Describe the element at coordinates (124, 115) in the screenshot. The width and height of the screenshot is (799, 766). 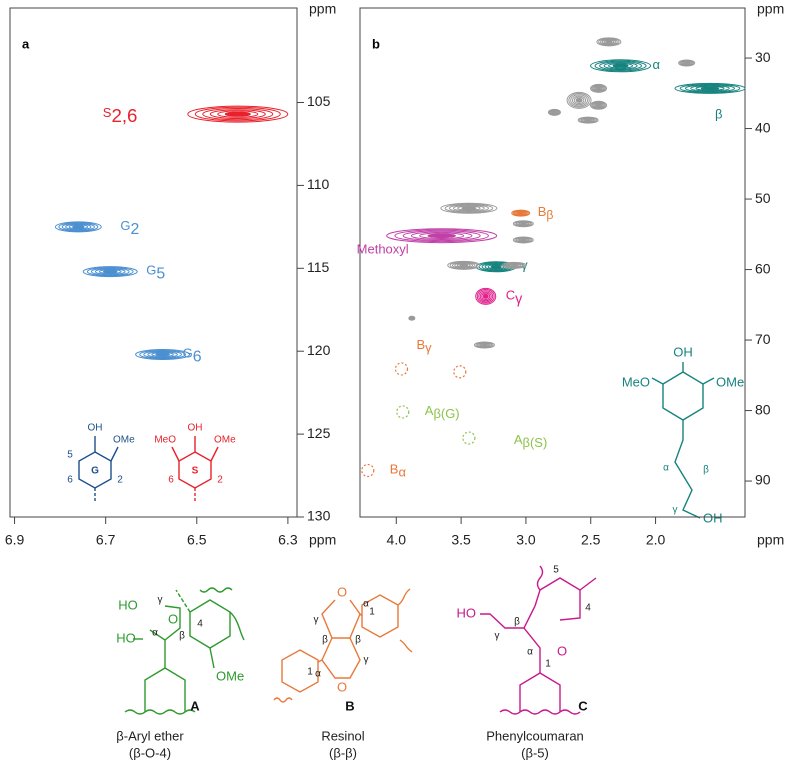
I see `peak-label-sub: 2,6` at that location.